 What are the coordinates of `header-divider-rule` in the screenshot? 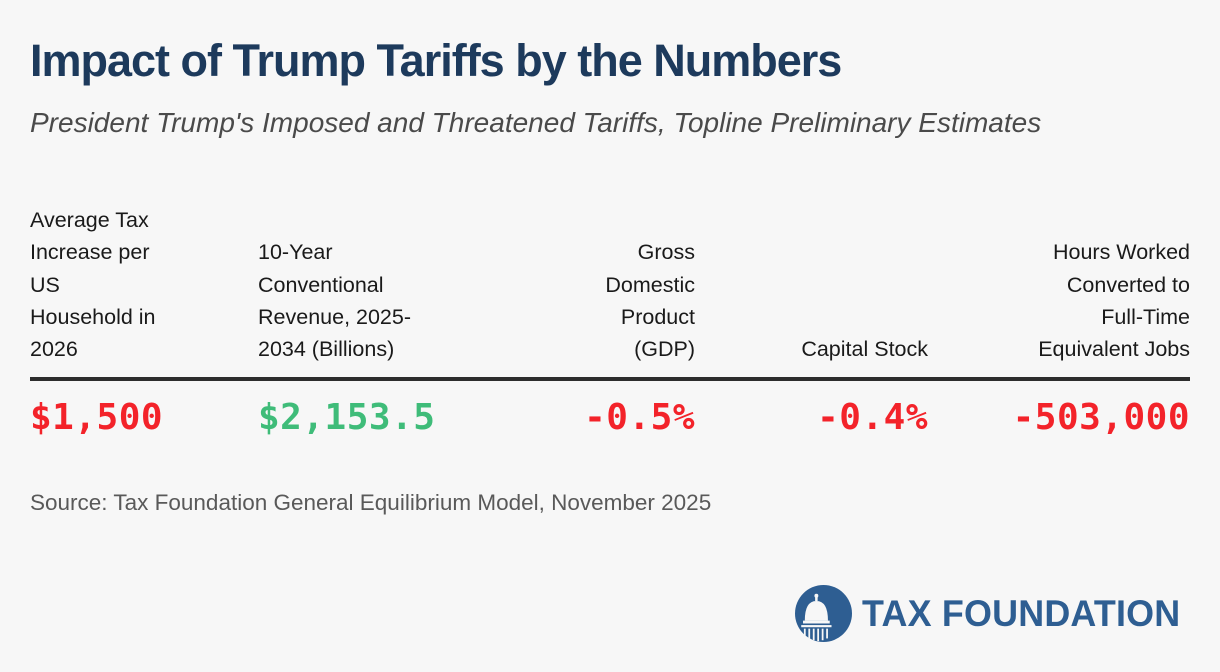 It's located at (610, 379).